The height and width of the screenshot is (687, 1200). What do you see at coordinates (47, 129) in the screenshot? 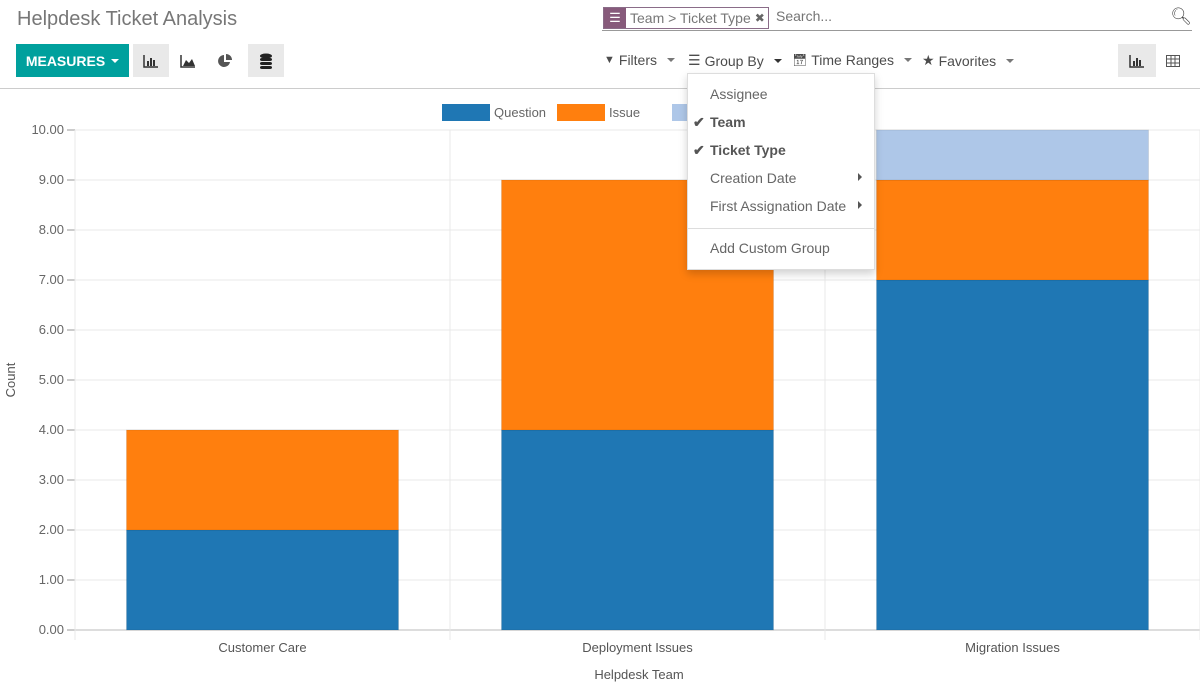
I see `y-tick-label: 10.00` at bounding box center [47, 129].